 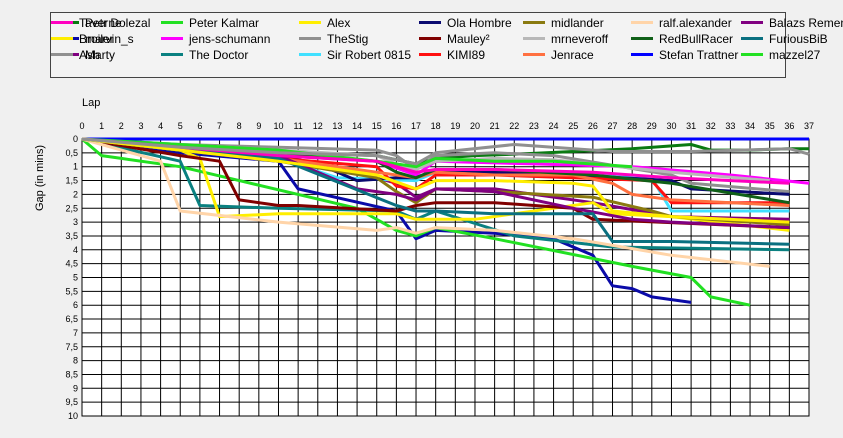 What do you see at coordinates (682, 39) in the screenshot?
I see `legend-item: RedBullRacer` at bounding box center [682, 39].